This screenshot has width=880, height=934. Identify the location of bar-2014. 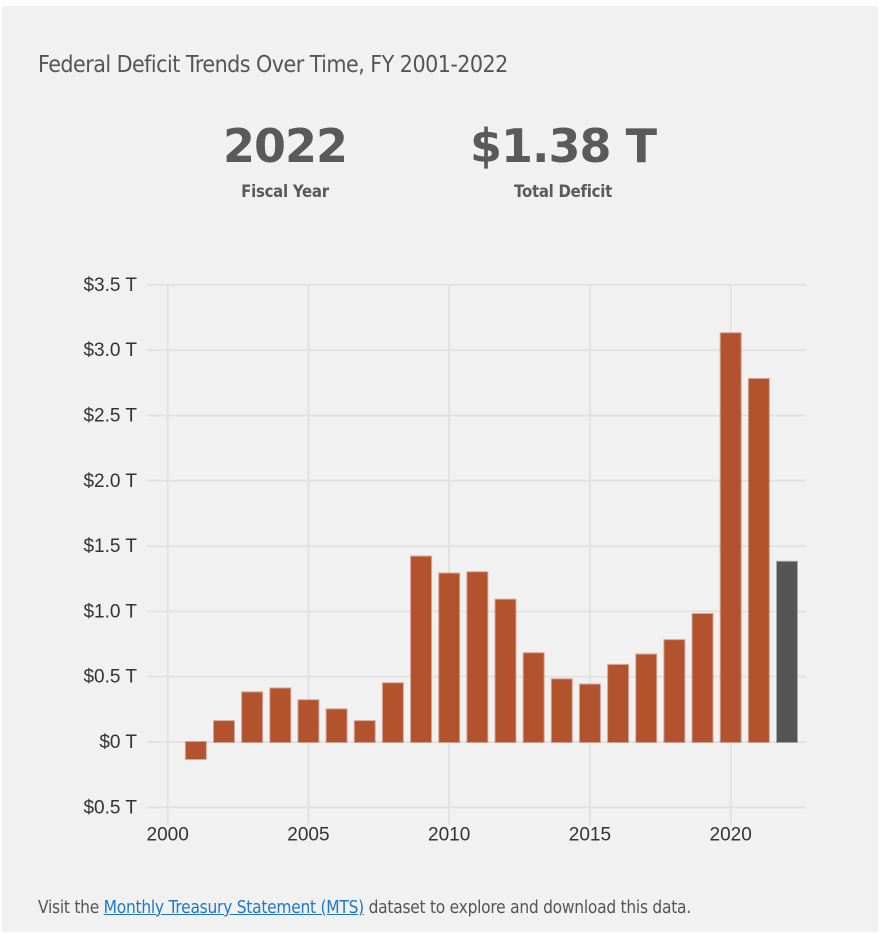
(561, 711).